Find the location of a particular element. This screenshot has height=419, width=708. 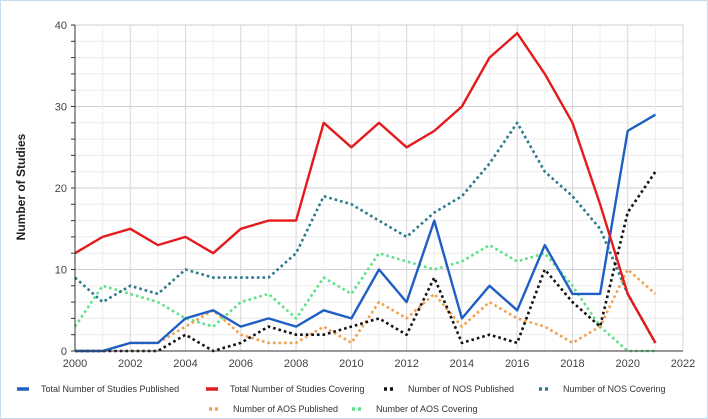

y-tick-label: 20 is located at coordinates (61, 189).